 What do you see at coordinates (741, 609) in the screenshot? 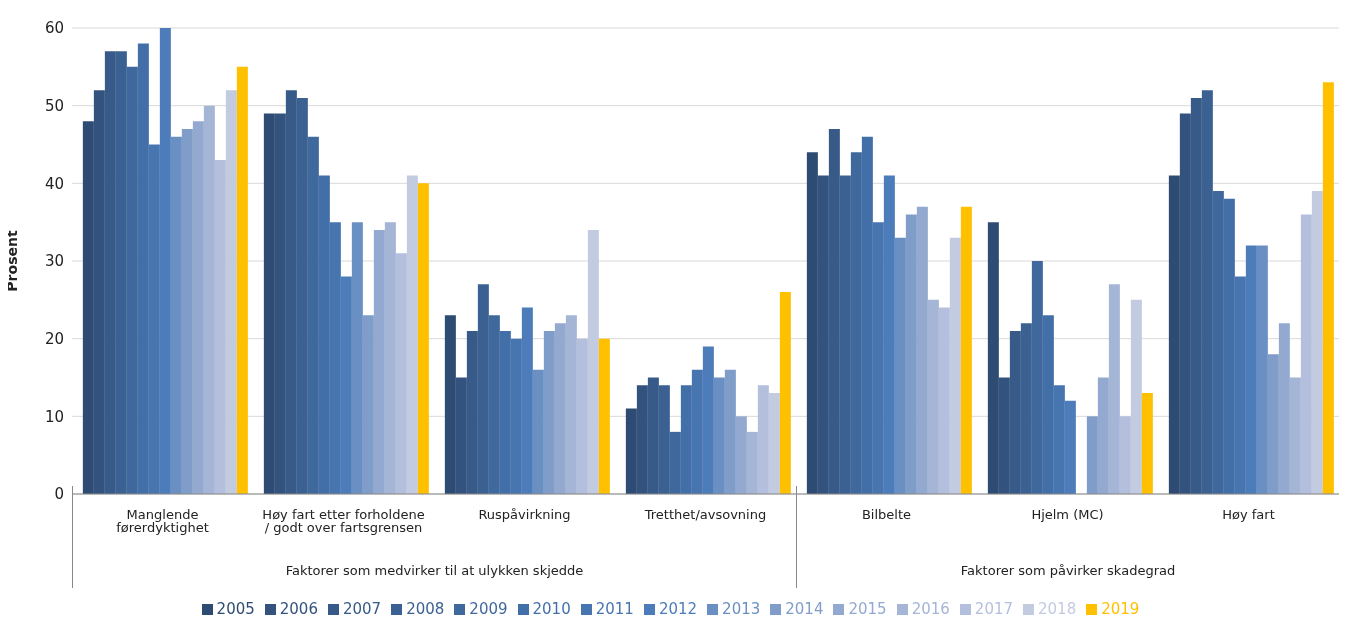
I see `legend-label: 2013` at bounding box center [741, 609].